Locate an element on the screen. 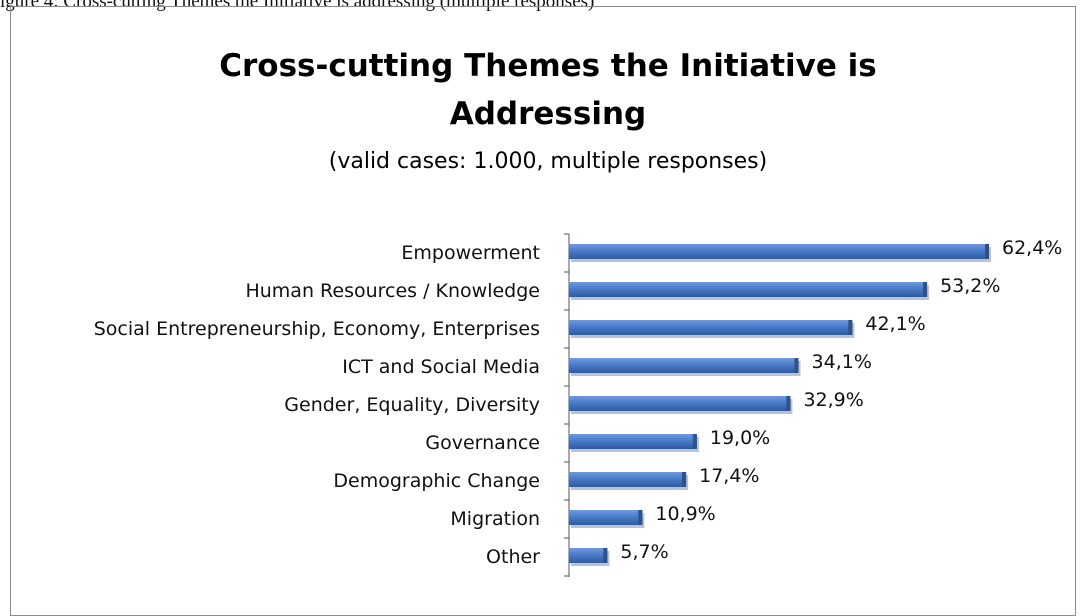  value-label: 5,7% is located at coordinates (644, 552).